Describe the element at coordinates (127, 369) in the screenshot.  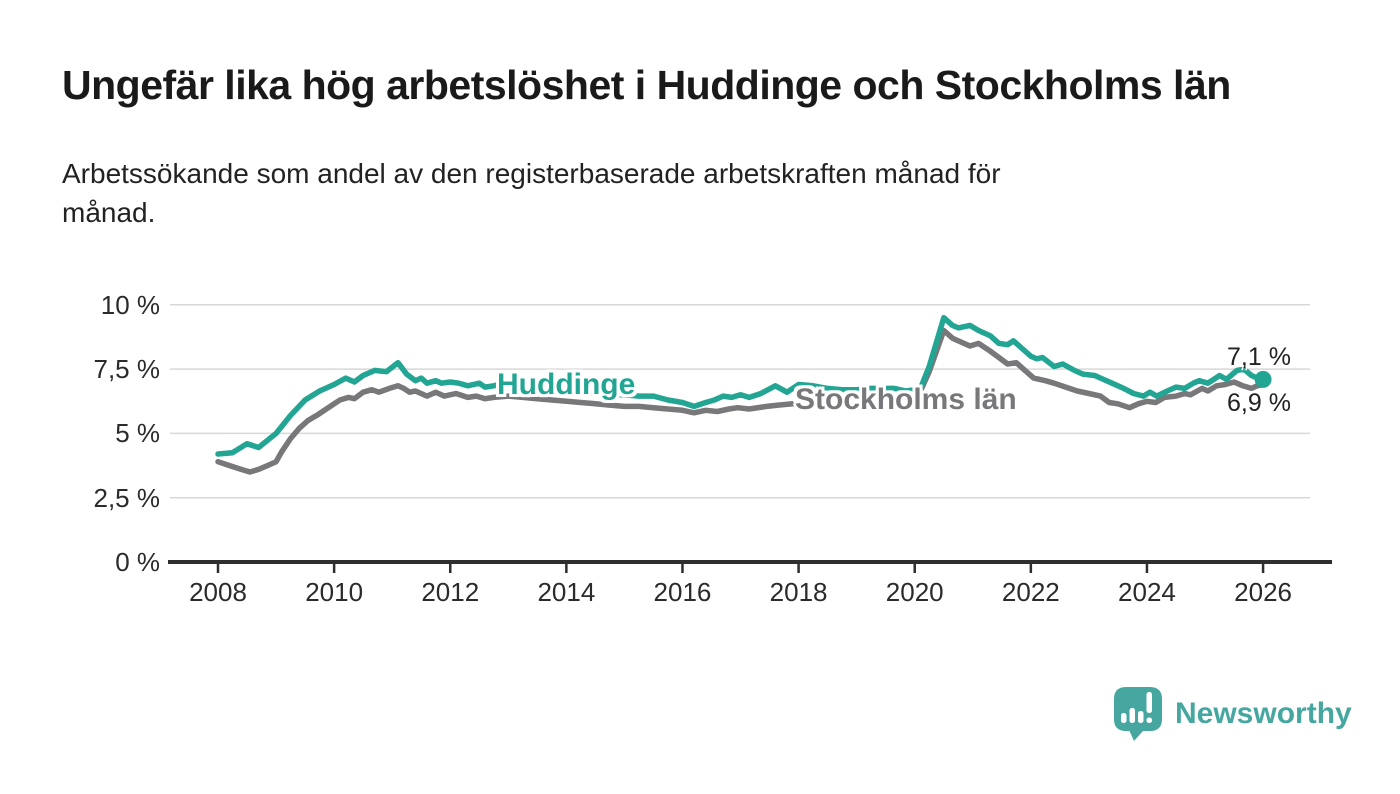
I see `y-axis-label-7.5: 7,5 %` at that location.